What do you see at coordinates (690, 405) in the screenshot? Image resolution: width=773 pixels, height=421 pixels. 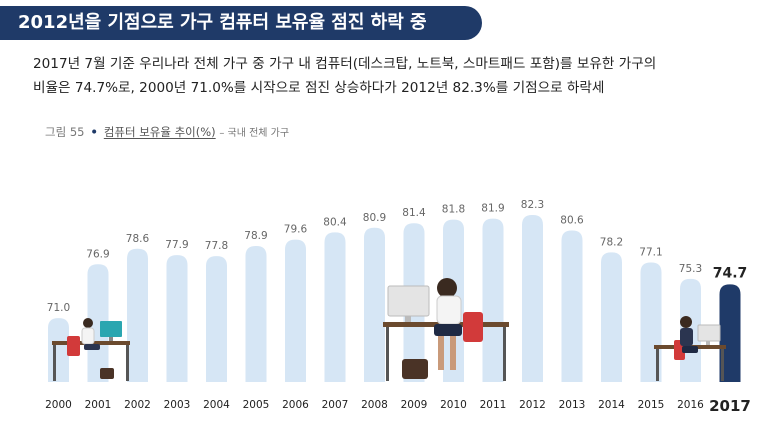 I see `x-tick-label-2016: 2016` at bounding box center [690, 405].